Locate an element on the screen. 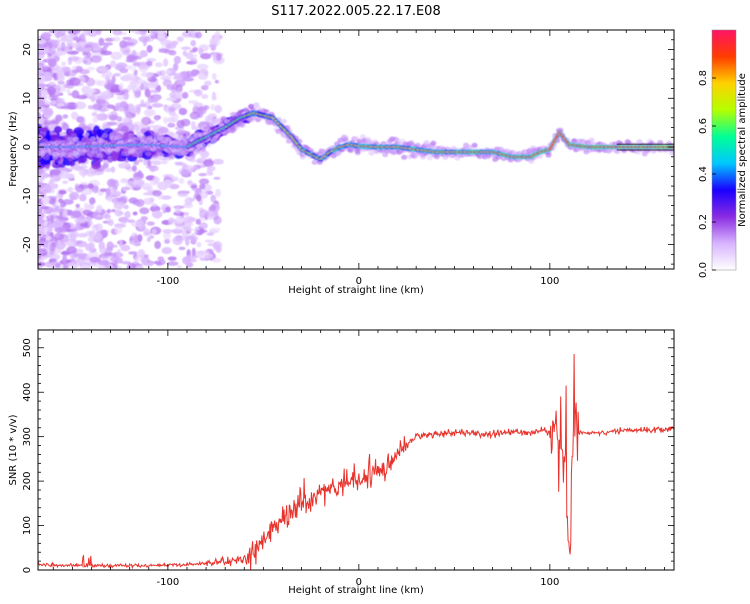 Image resolution: width=750 pixels, height=604 pixels. figure-title: S117.2022.005.22.17.E08 is located at coordinates (355, 11).